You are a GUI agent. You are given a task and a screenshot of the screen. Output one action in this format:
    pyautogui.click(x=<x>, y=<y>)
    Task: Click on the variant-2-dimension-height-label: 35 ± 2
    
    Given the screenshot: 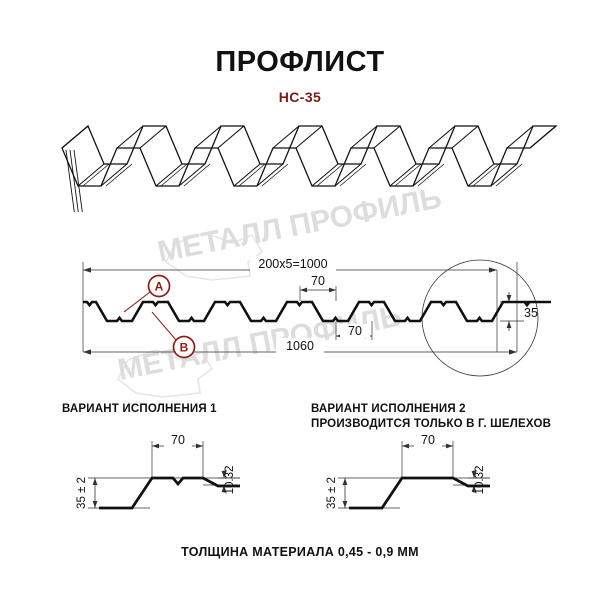 What is the action you would take?
    pyautogui.click(x=332, y=493)
    